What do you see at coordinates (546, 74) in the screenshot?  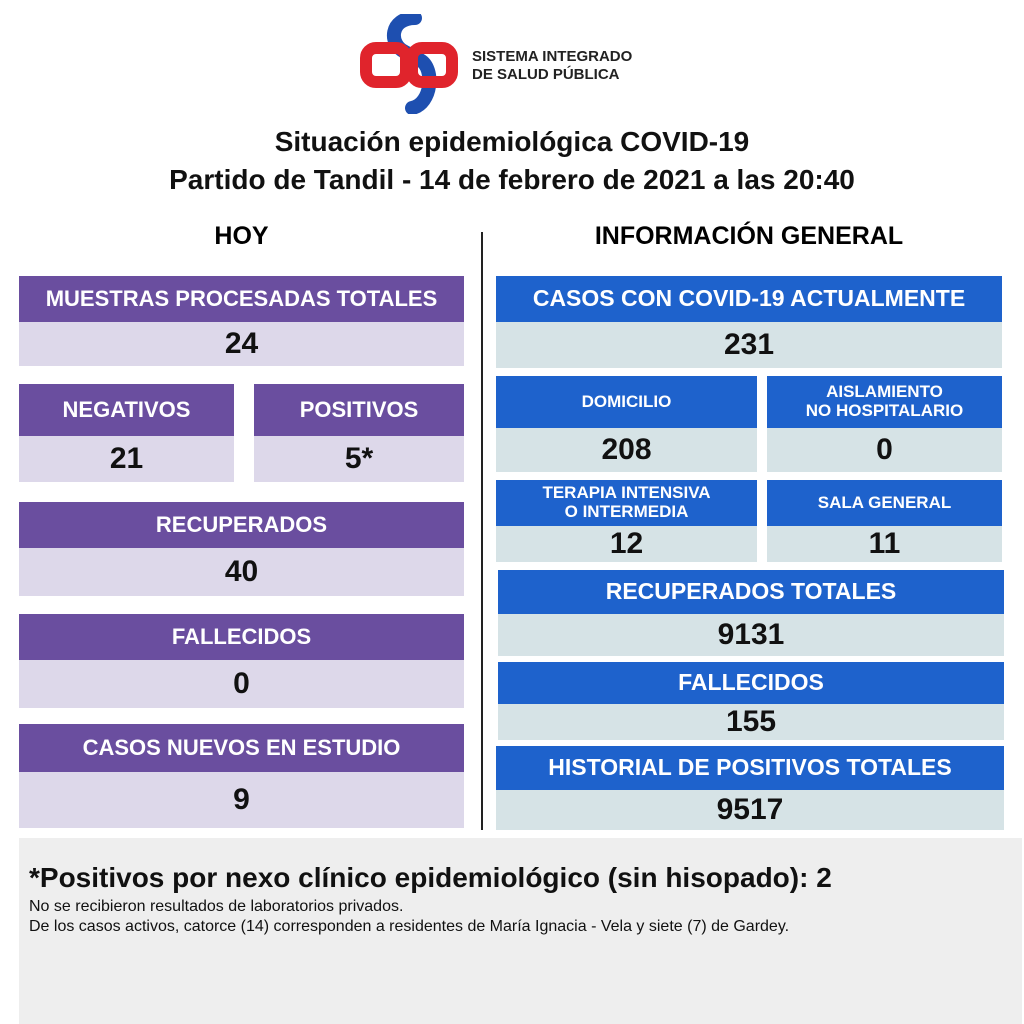 I see `org-line: DE SALUD PÚBLICA` at bounding box center [546, 74].